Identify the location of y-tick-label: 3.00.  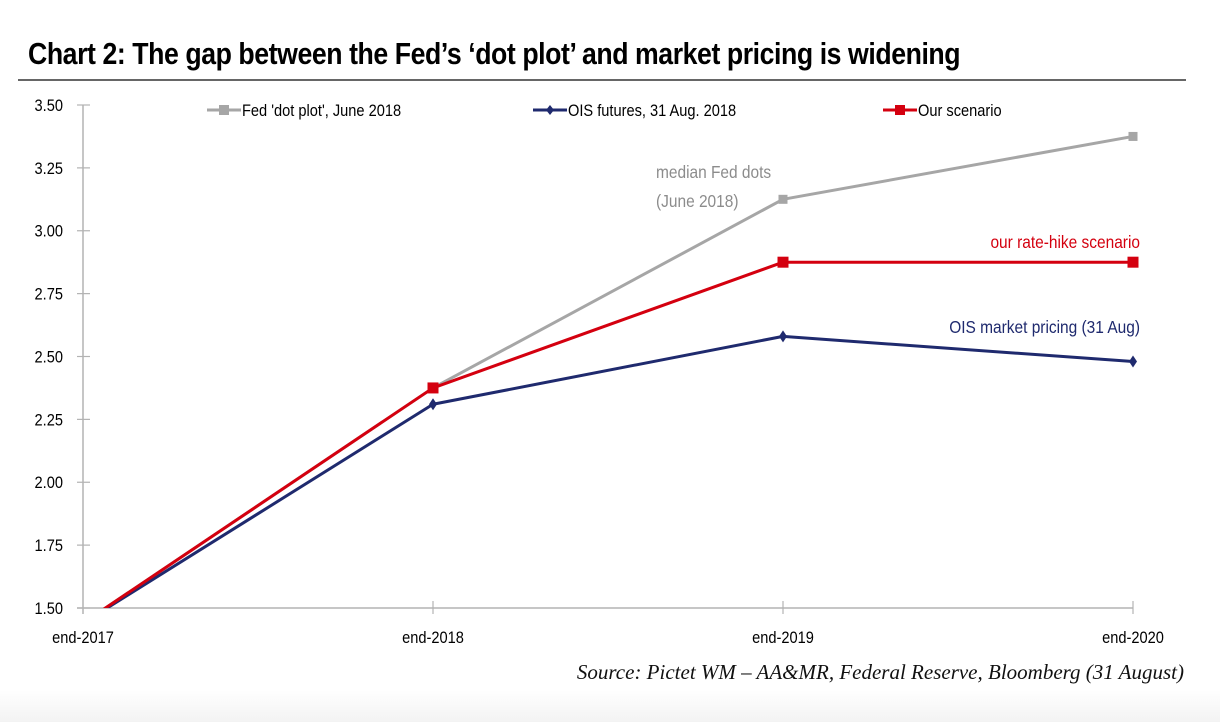
(49, 232).